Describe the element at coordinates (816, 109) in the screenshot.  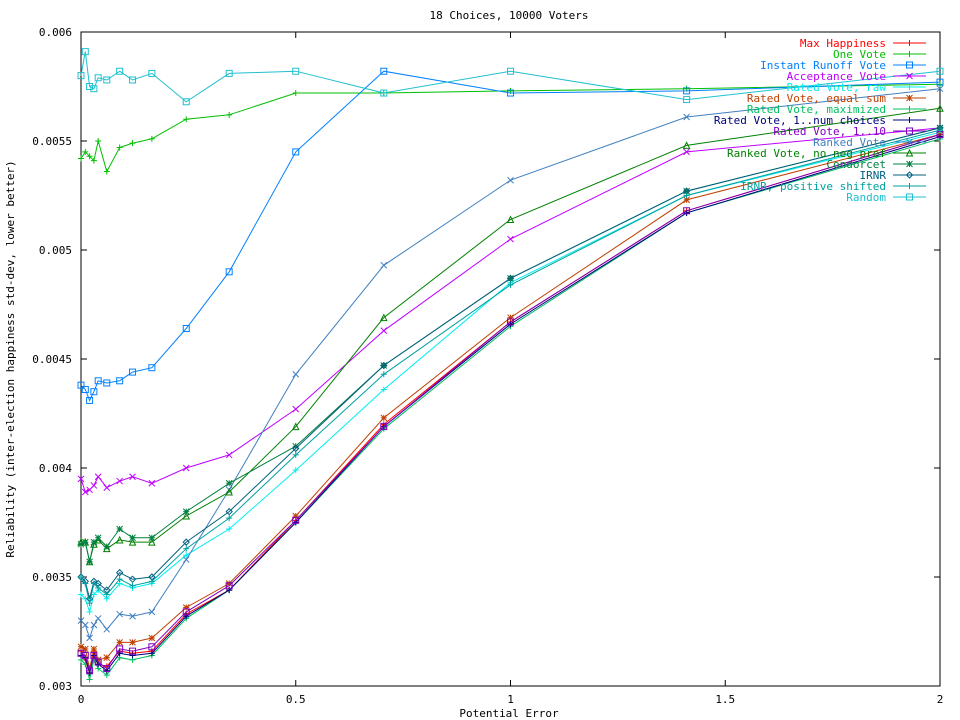
I see `legend-label: Rated Vote, maximized` at that location.